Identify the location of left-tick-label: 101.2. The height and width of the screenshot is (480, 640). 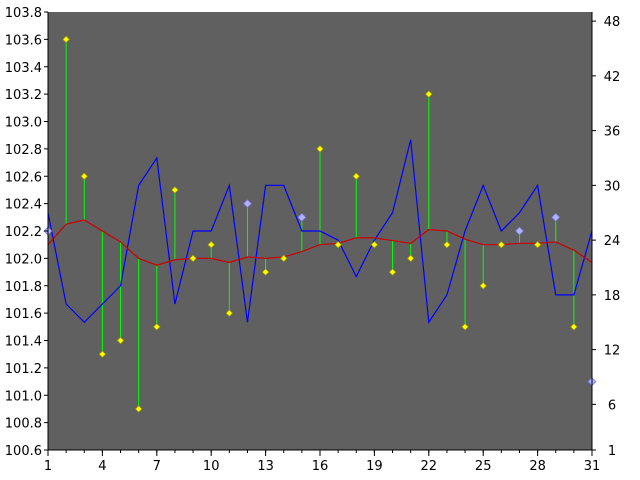
(23, 369).